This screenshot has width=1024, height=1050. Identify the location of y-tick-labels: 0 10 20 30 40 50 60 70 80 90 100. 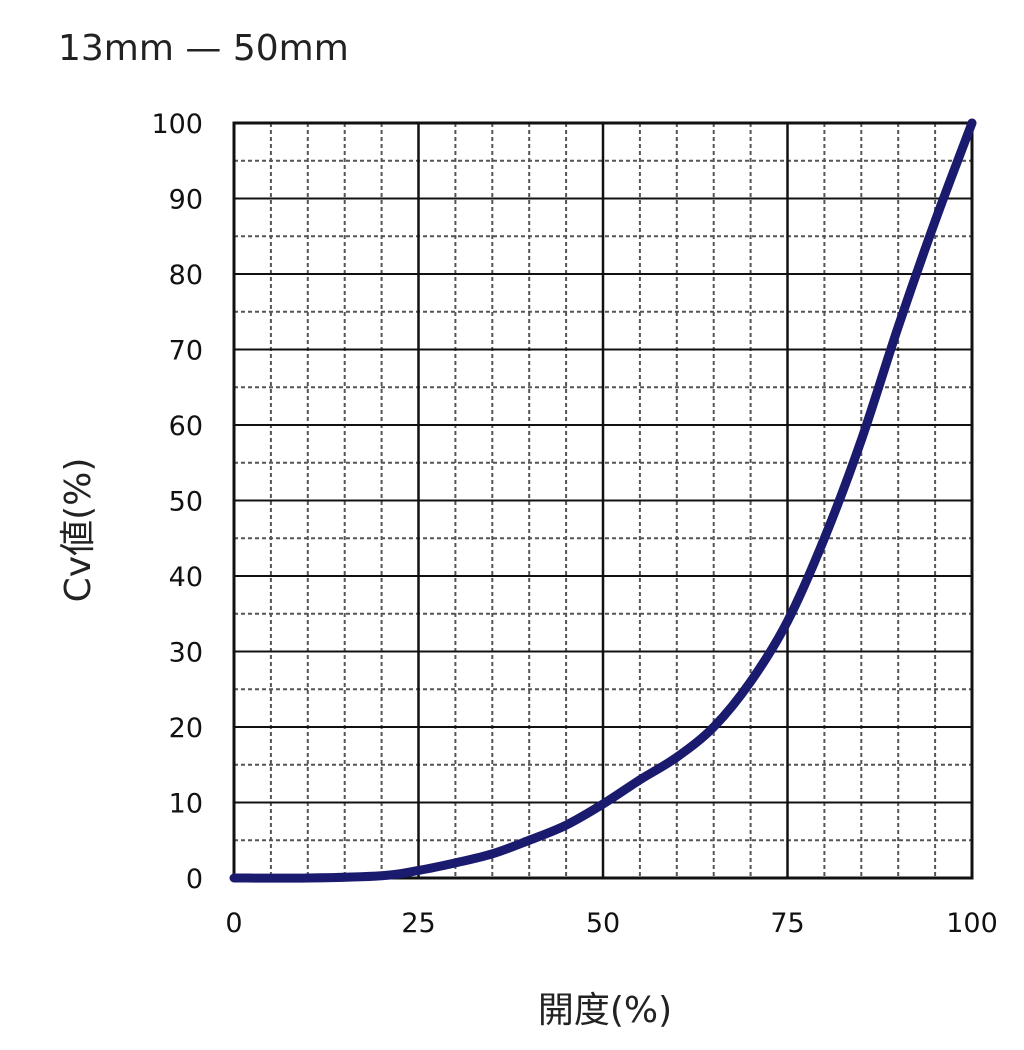
(177, 502).